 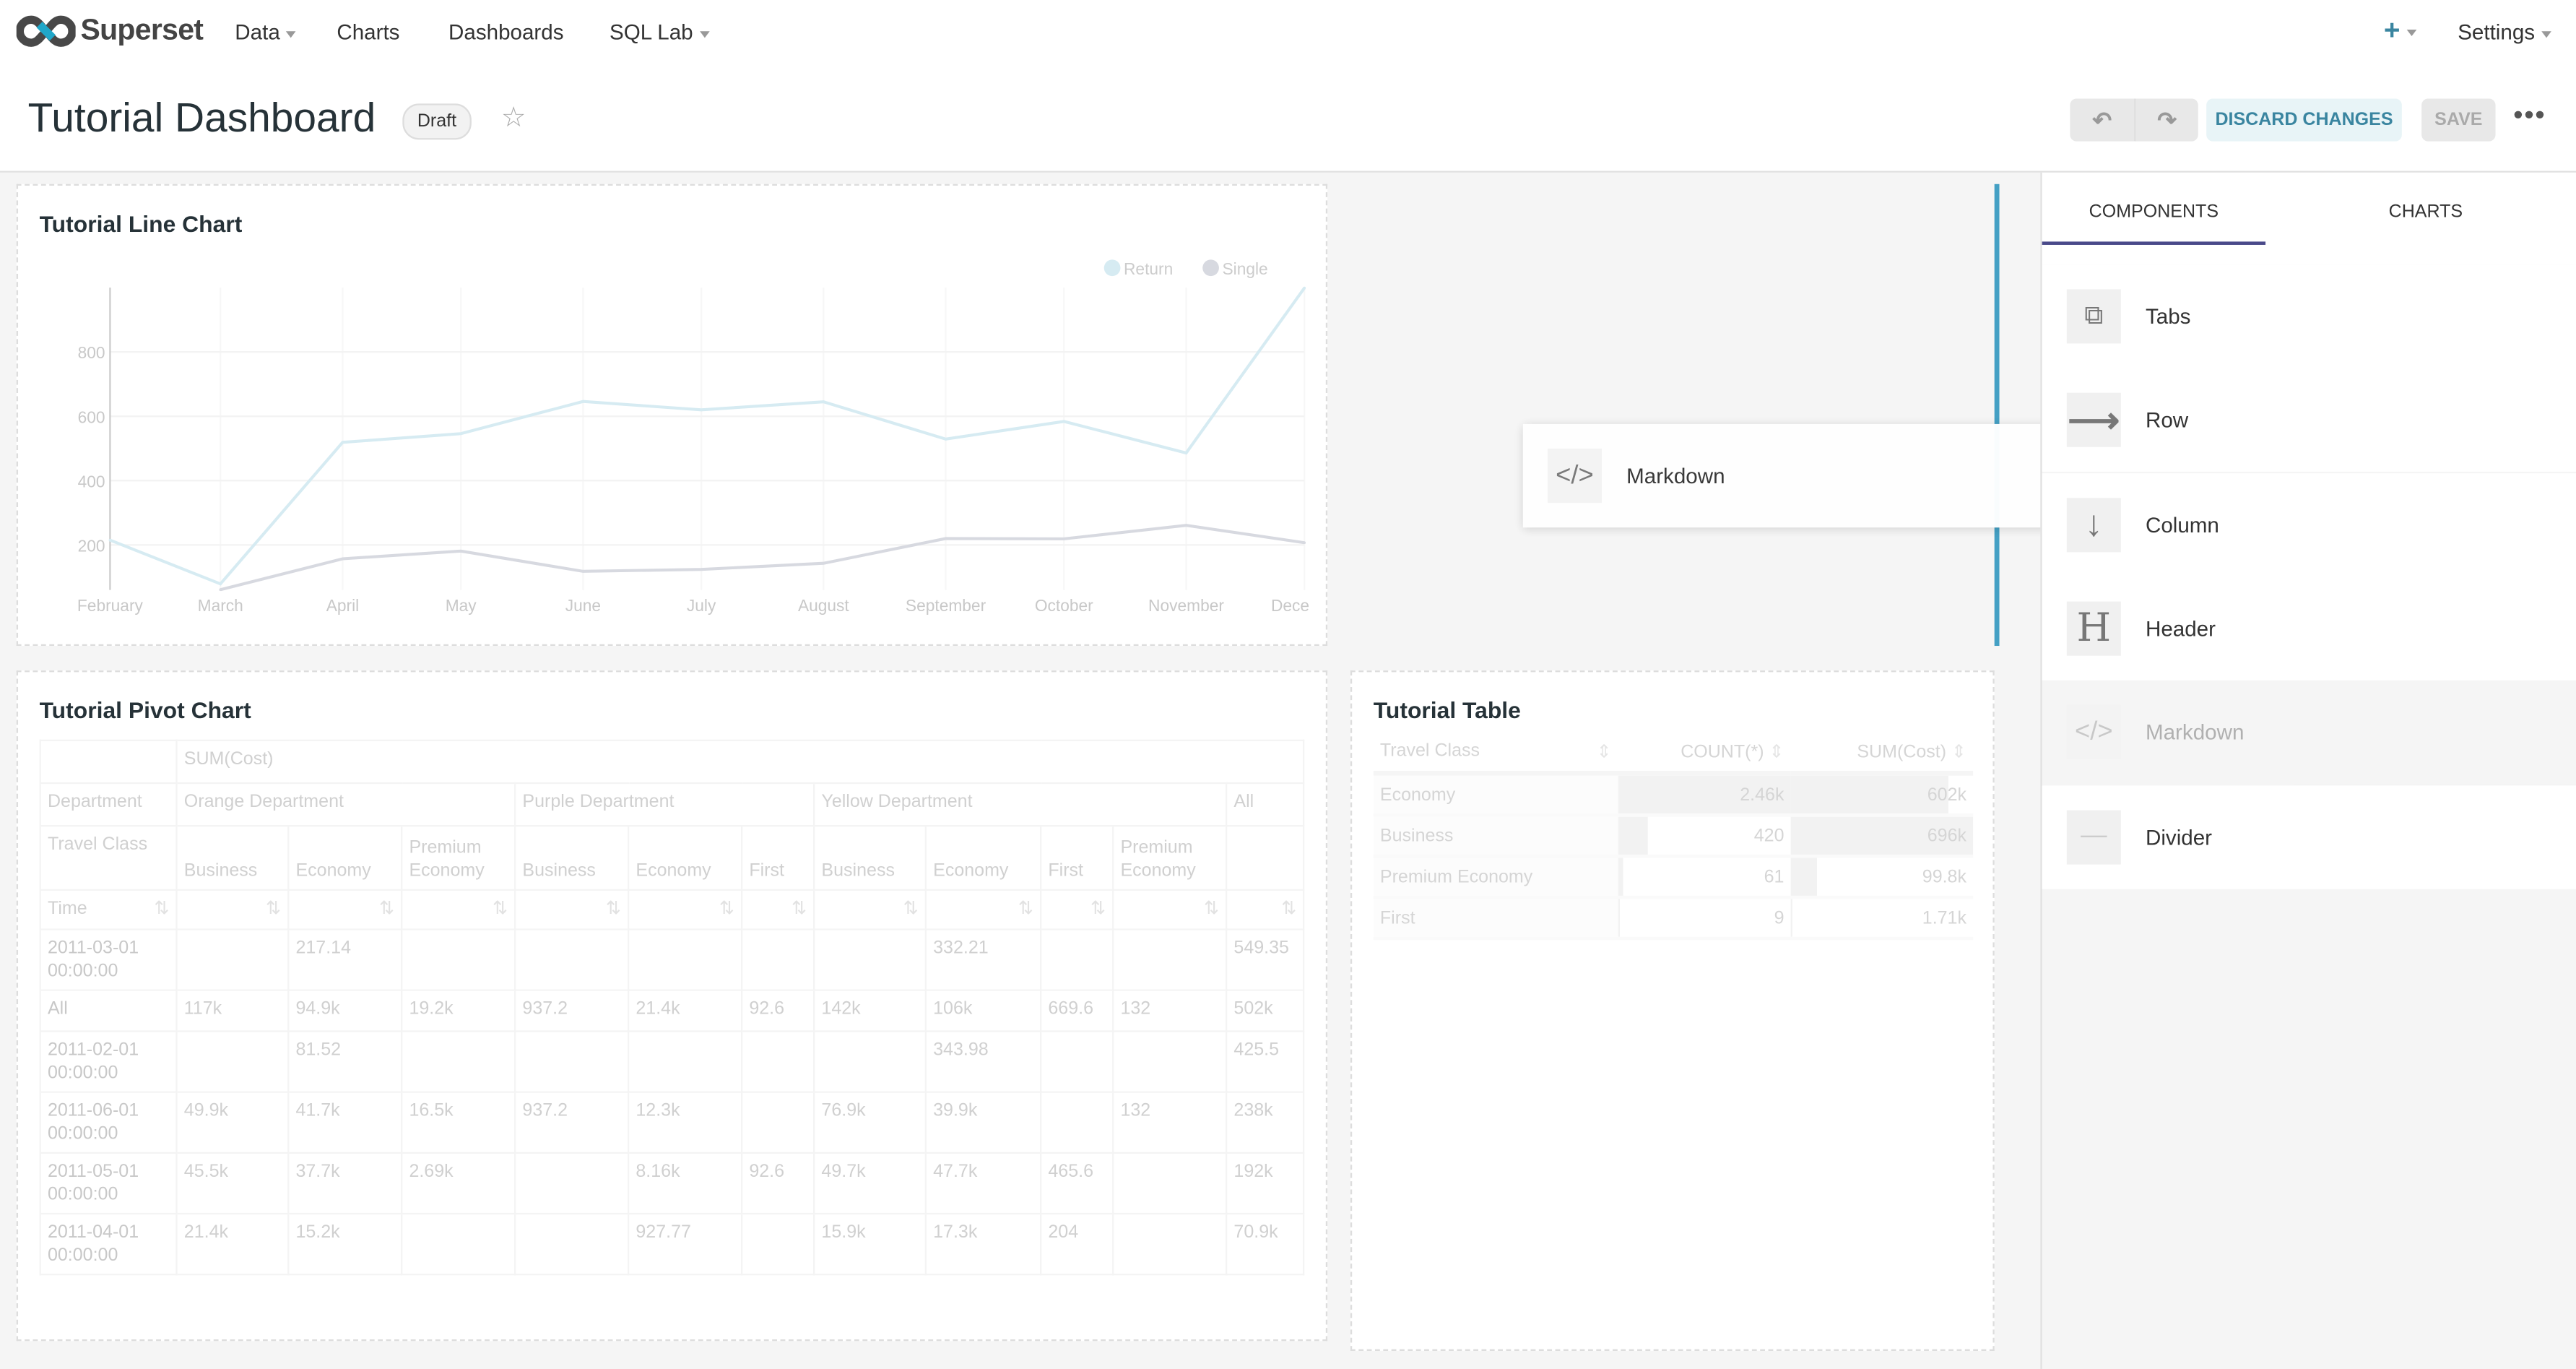 What do you see at coordinates (2304, 120) in the screenshot?
I see `discard-changes-button: DISCARD CHANGES` at bounding box center [2304, 120].